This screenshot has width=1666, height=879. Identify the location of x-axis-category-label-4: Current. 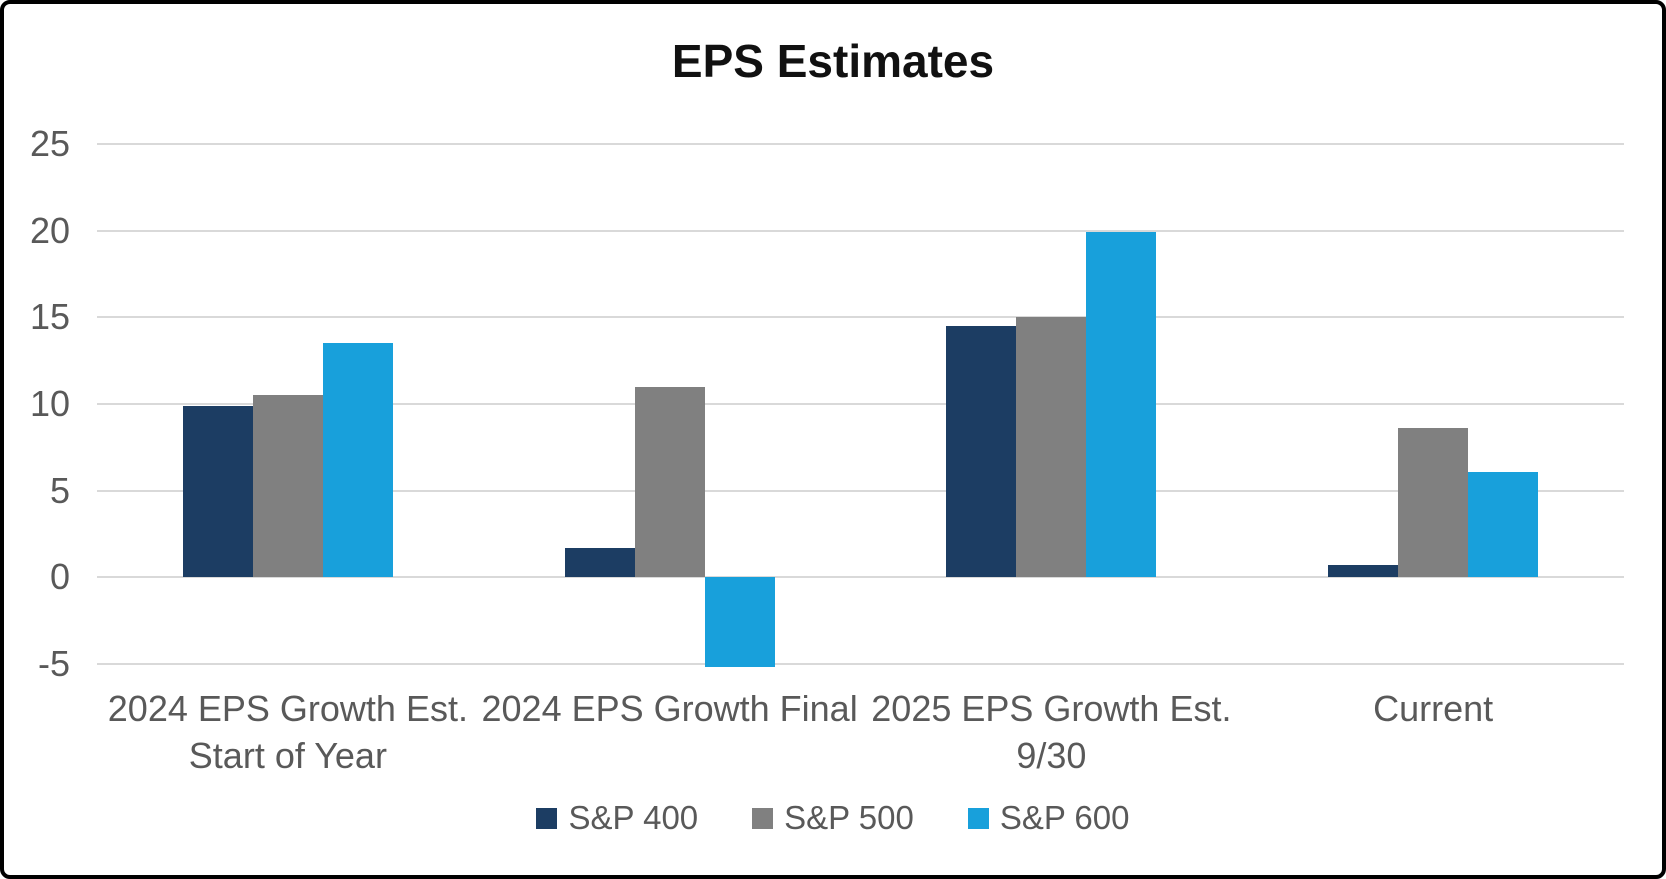
(1433, 708).